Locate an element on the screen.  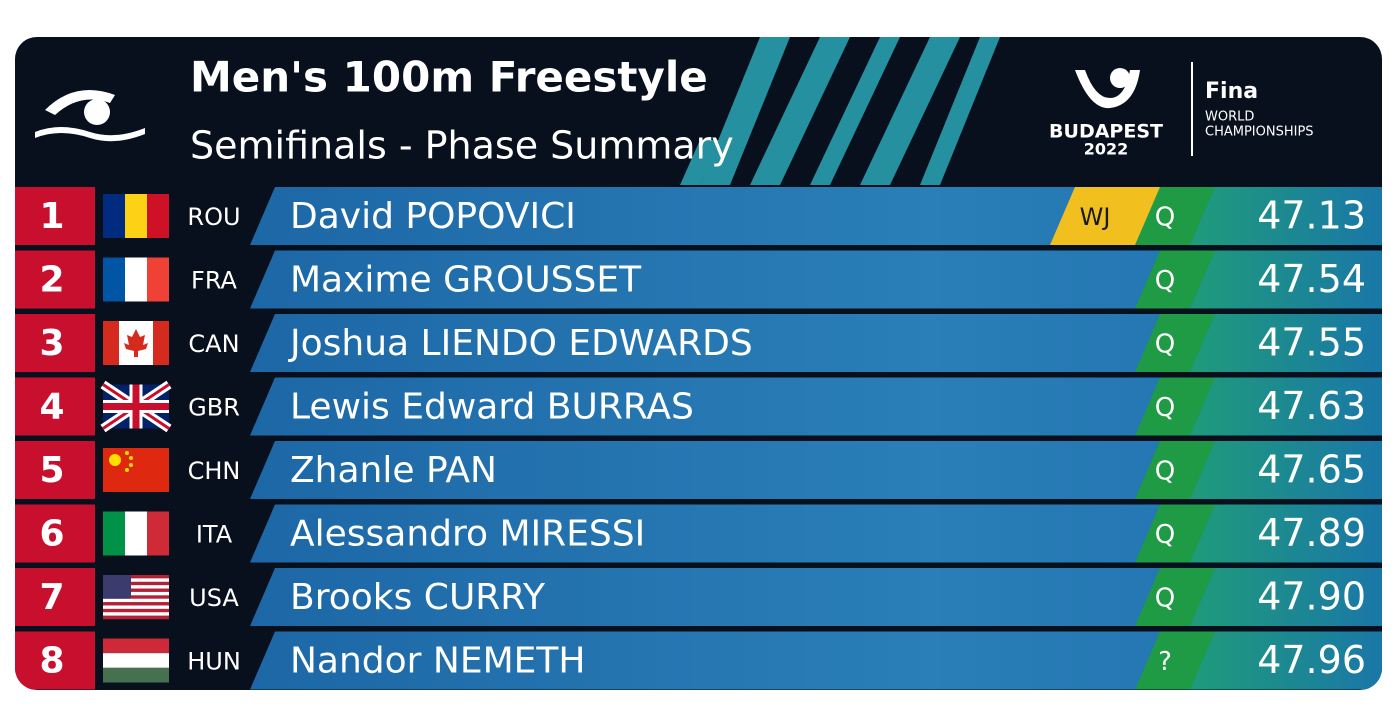
swimmer-icon is located at coordinates (90, 116).